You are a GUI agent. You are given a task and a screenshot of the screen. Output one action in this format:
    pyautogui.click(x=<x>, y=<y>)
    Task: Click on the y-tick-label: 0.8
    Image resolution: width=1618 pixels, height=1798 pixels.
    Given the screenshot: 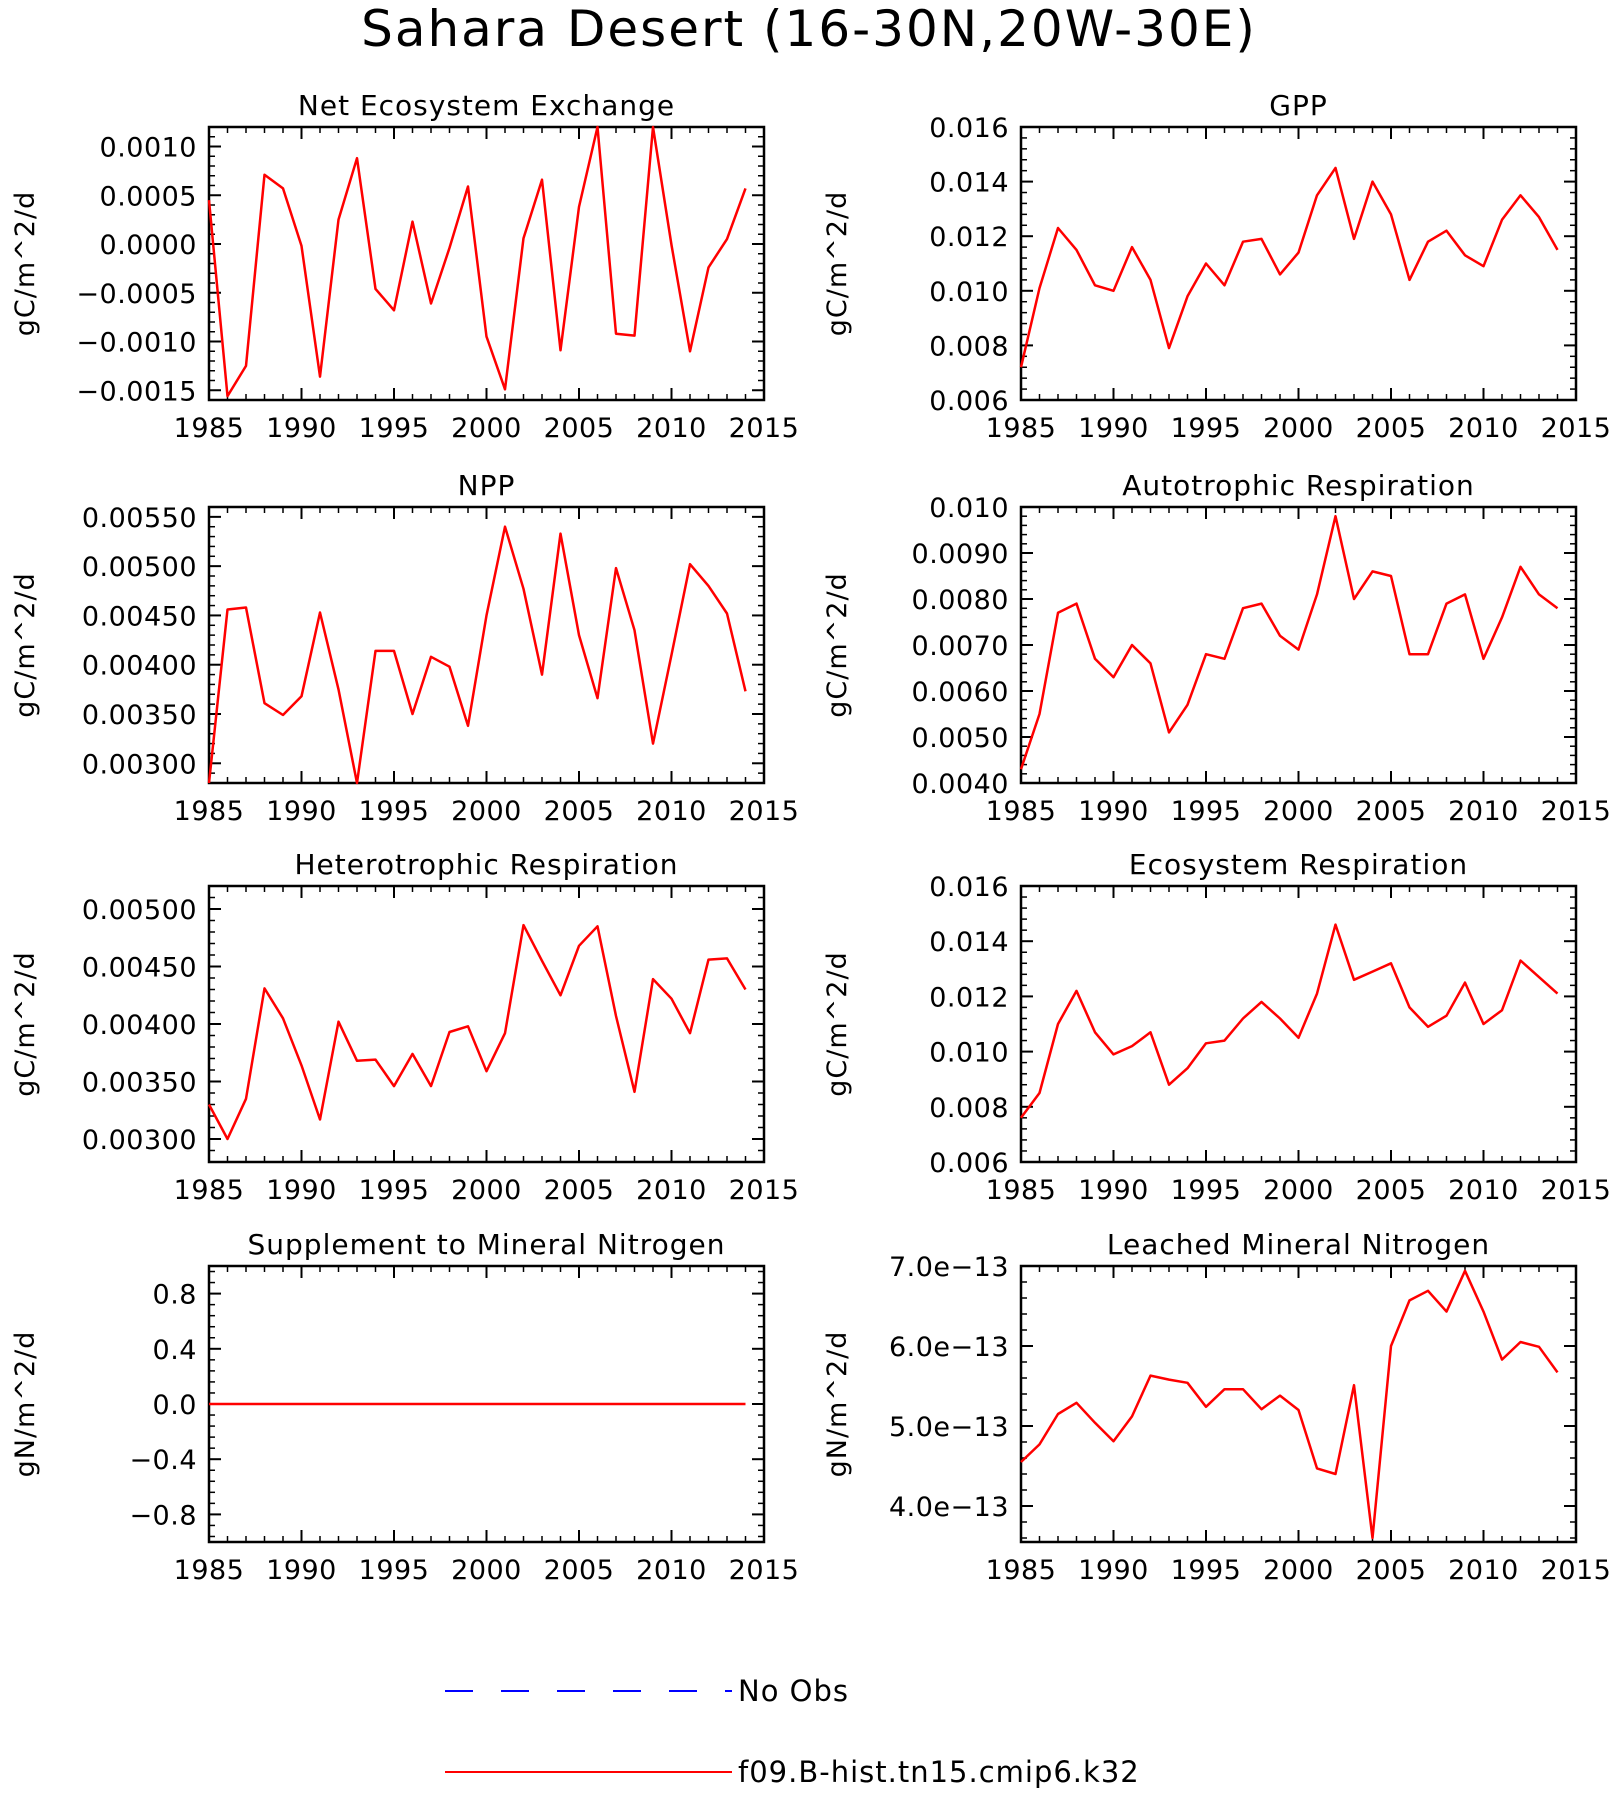 What is the action you would take?
    pyautogui.click(x=175, y=1295)
    